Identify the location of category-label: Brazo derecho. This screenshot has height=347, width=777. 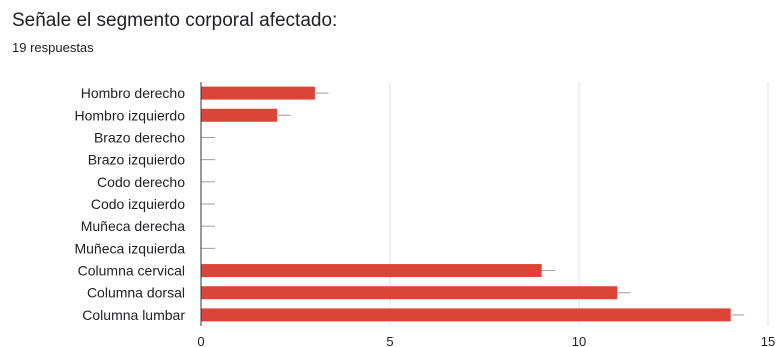
(139, 137).